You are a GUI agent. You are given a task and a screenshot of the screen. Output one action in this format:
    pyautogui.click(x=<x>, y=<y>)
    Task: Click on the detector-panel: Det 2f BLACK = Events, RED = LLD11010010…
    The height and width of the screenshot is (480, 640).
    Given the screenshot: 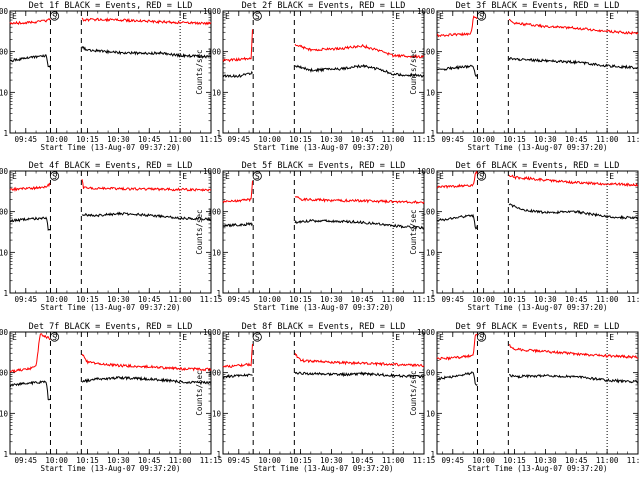 What is the action you would take?
    pyautogui.click(x=315, y=76)
    